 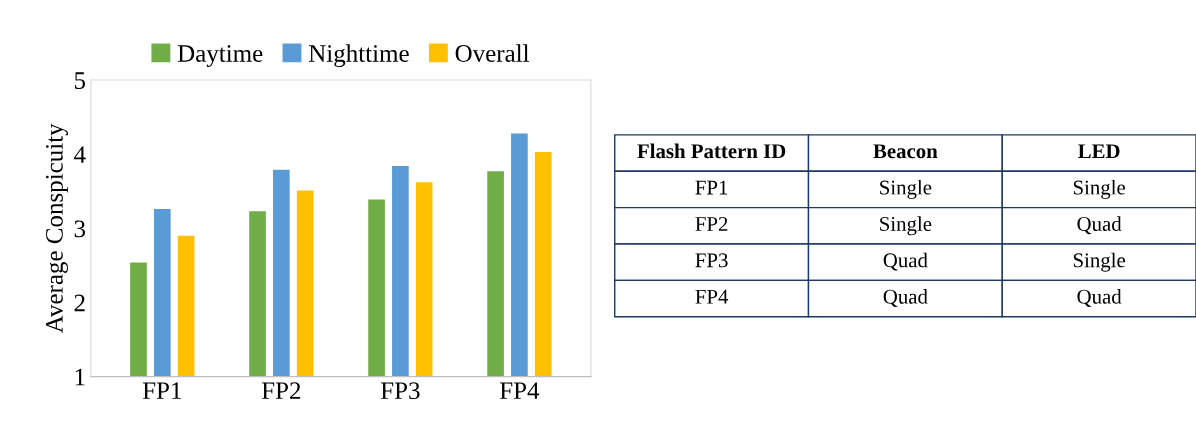 What do you see at coordinates (519, 390) in the screenshot?
I see `x-tick-label: FP4` at bounding box center [519, 390].